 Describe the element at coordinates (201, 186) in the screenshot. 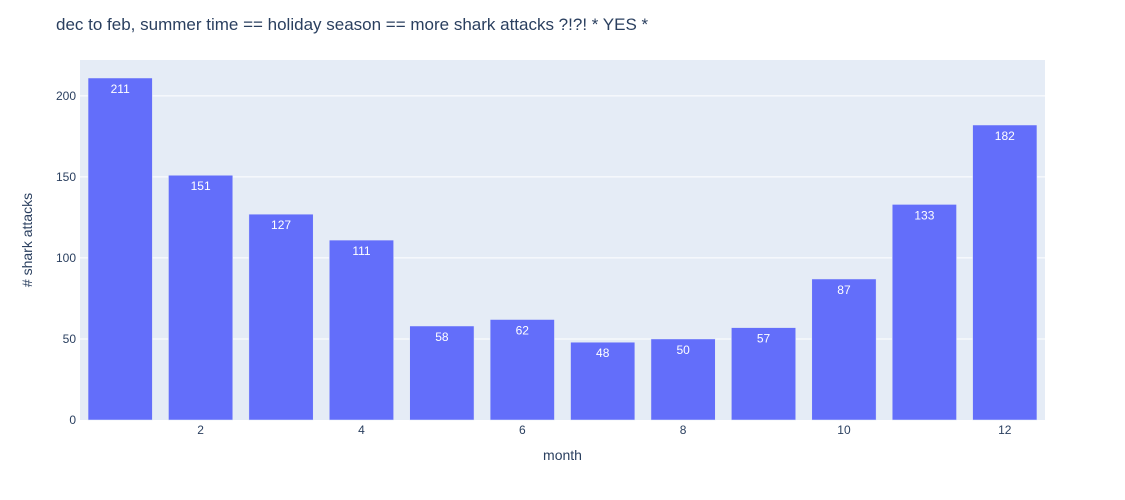

I see `bar-value-label: 151` at that location.